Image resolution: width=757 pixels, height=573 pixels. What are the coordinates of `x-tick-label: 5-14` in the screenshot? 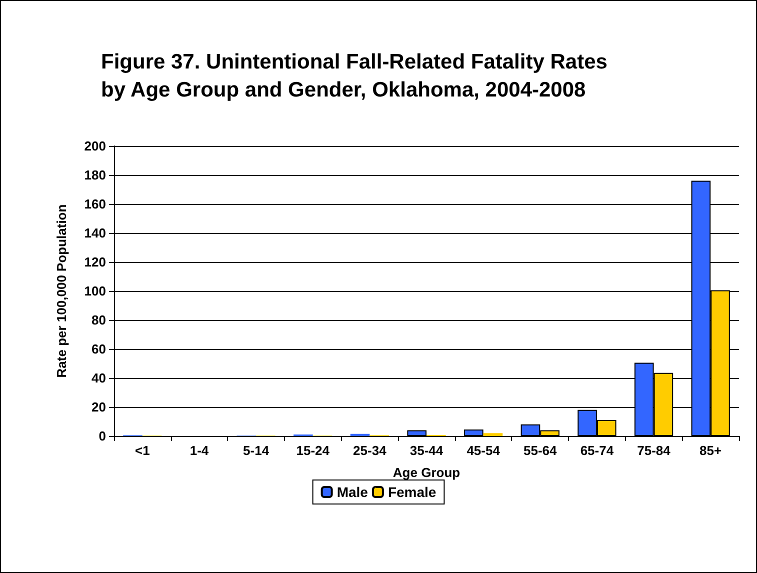 It's located at (256, 450).